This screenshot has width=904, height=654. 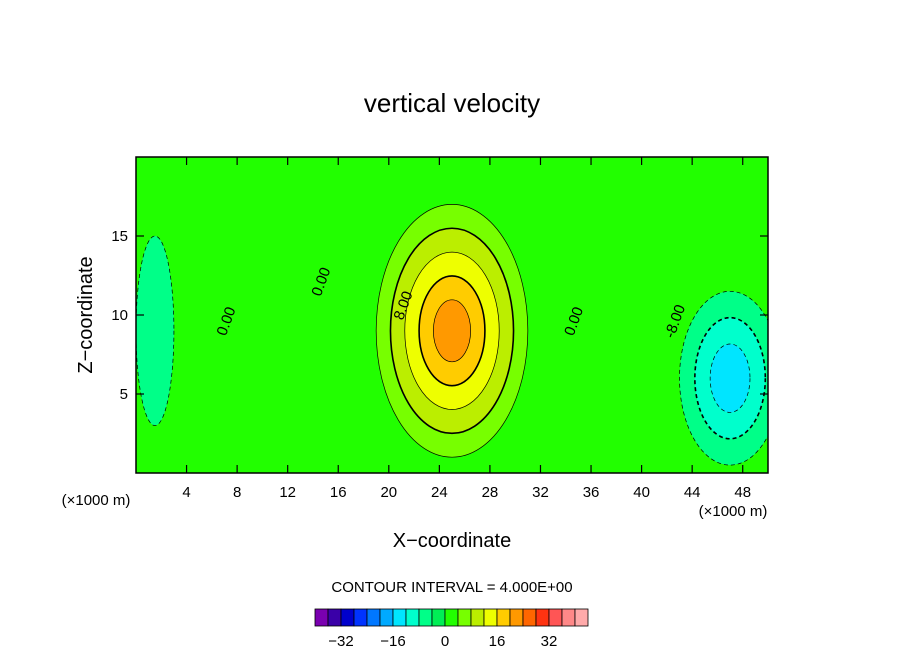 I want to click on chart-title: vertical velocity, so click(x=452, y=103).